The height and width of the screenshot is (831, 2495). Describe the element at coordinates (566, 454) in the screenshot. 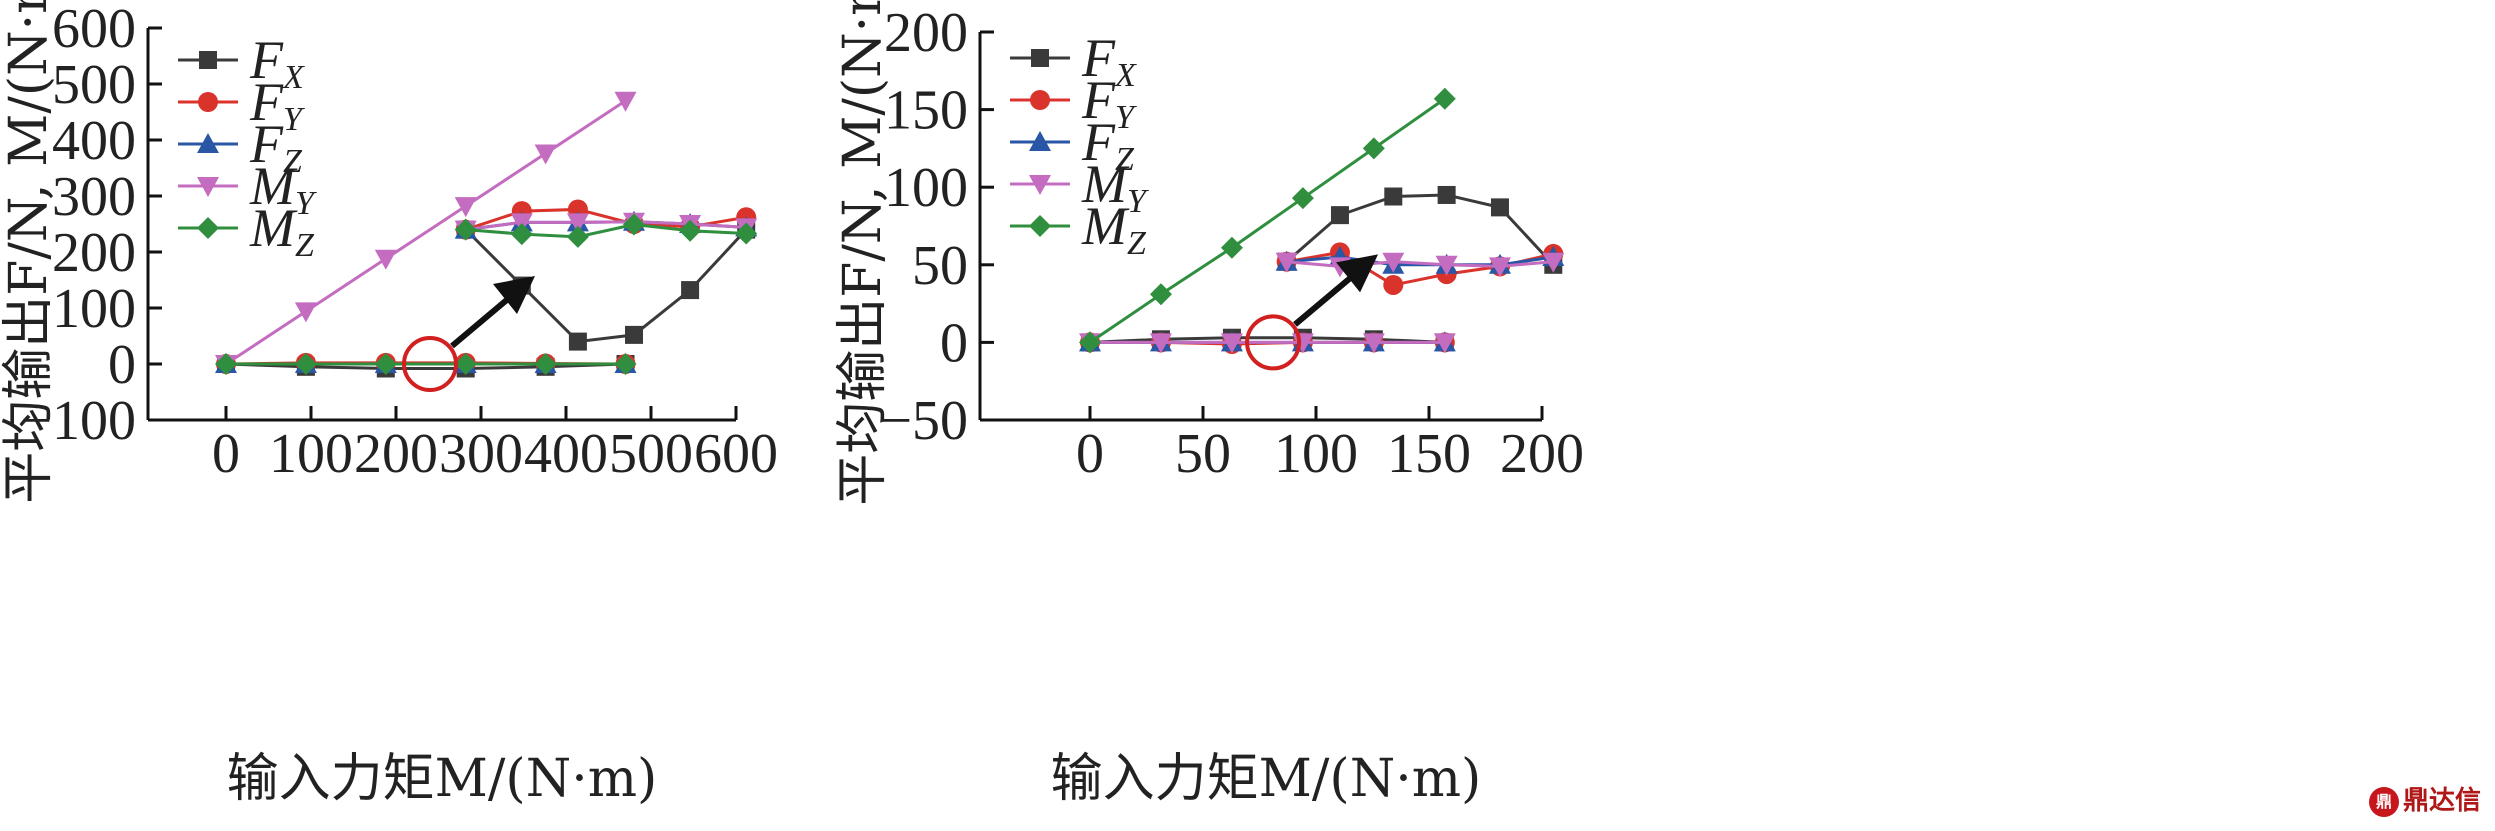

I see `x-tick-label: 400` at that location.